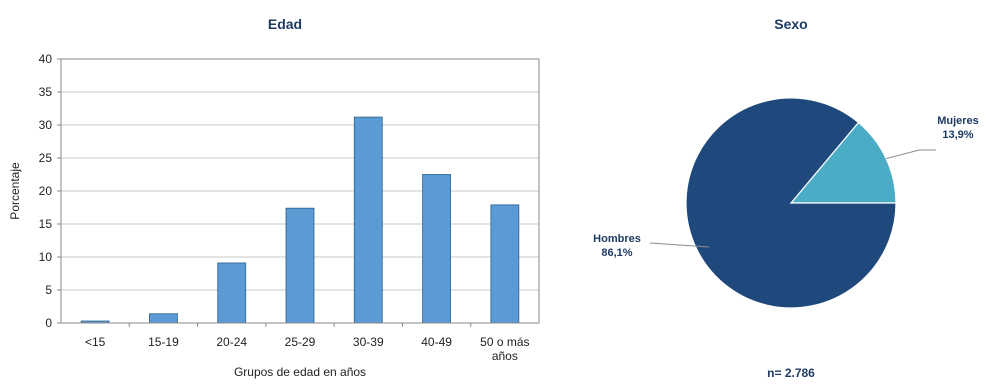 This screenshot has height=386, width=987. What do you see at coordinates (505, 356) in the screenshot?
I see `x-tick-label: años` at bounding box center [505, 356].